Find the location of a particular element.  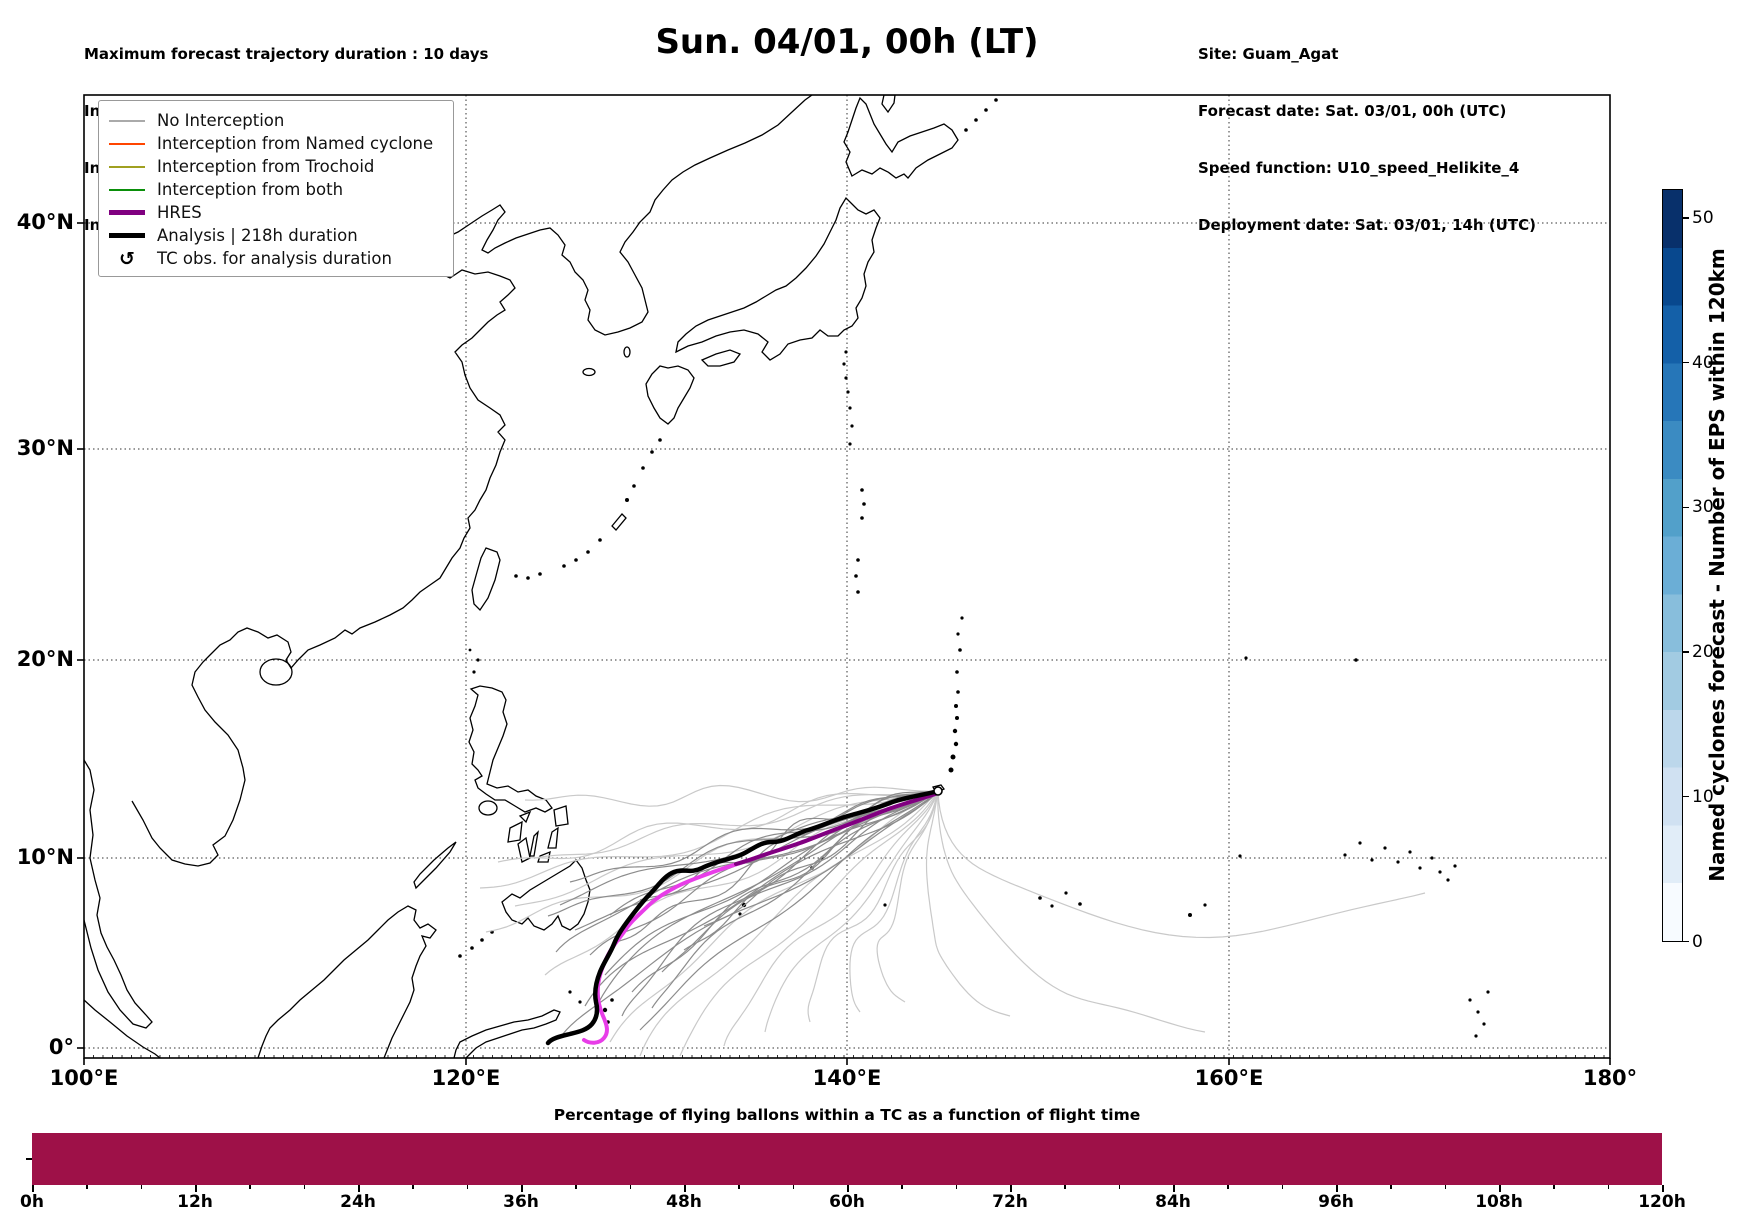

colorbar is located at coordinates (1672, 565).